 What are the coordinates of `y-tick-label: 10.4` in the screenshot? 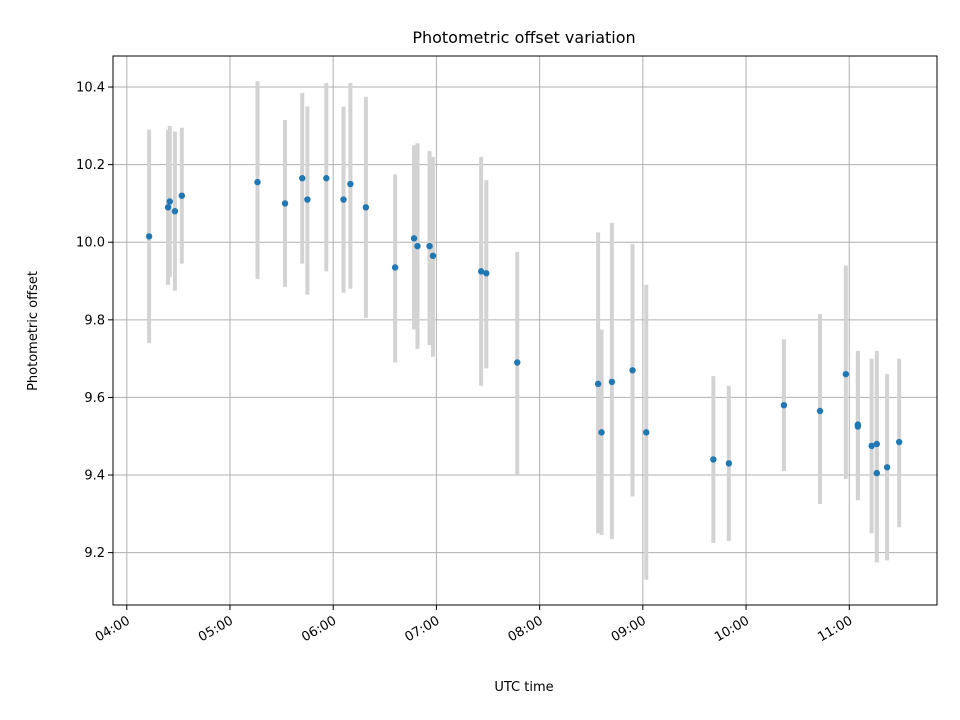 It's located at (90, 88).